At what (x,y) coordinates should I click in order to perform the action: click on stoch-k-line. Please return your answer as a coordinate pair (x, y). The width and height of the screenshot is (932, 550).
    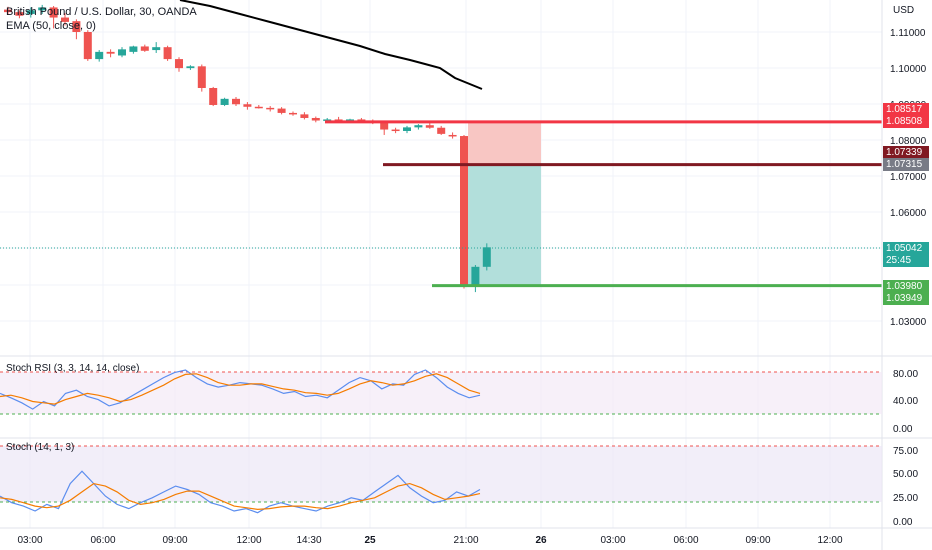
    Looking at the image, I should click on (240, 492).